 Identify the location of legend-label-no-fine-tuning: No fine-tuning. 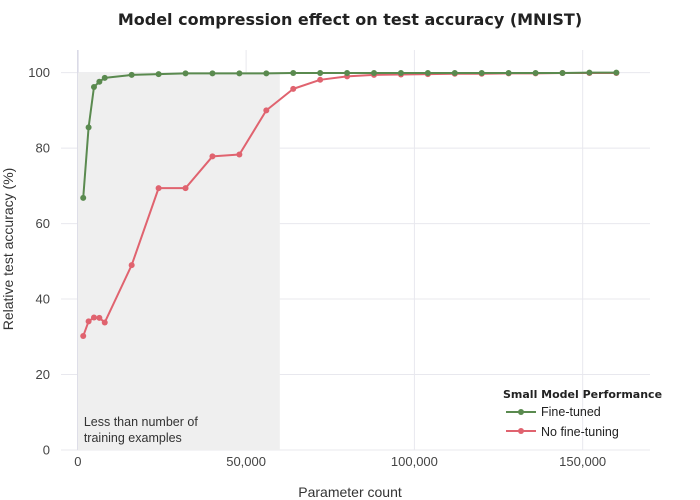
(580, 432).